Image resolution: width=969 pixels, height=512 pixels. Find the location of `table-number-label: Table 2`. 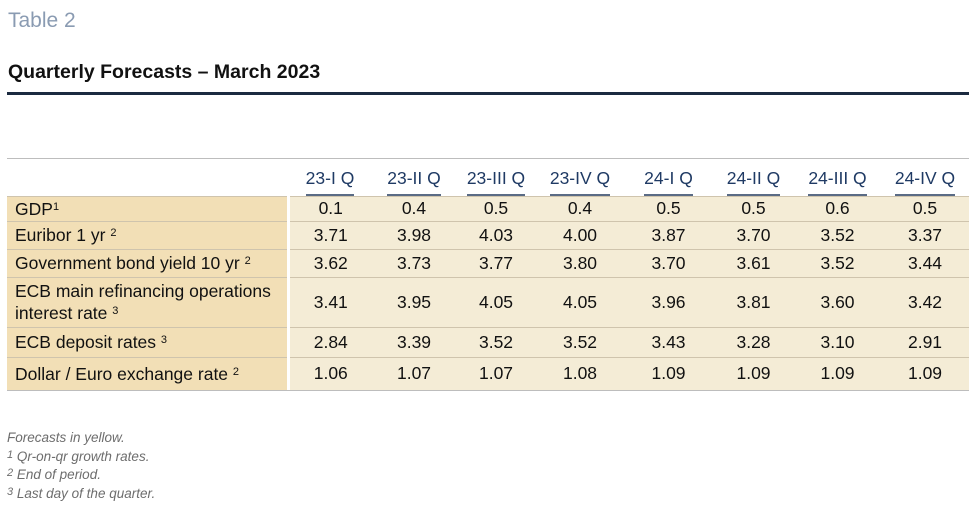

table-number-label: Table 2 is located at coordinates (42, 20).